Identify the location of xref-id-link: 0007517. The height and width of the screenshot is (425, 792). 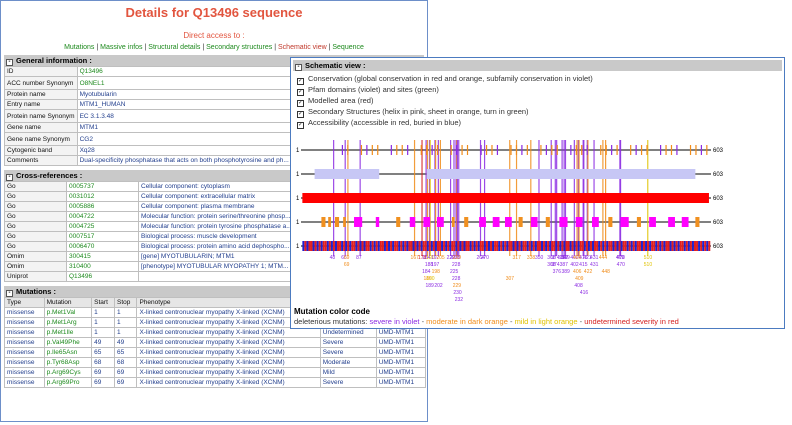
(102, 236).